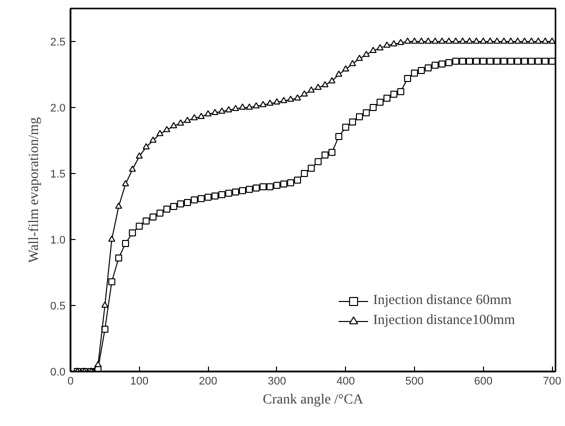 The height and width of the screenshot is (426, 565). What do you see at coordinates (58, 240) in the screenshot?
I see `y-tick-label: 1.0` at bounding box center [58, 240].